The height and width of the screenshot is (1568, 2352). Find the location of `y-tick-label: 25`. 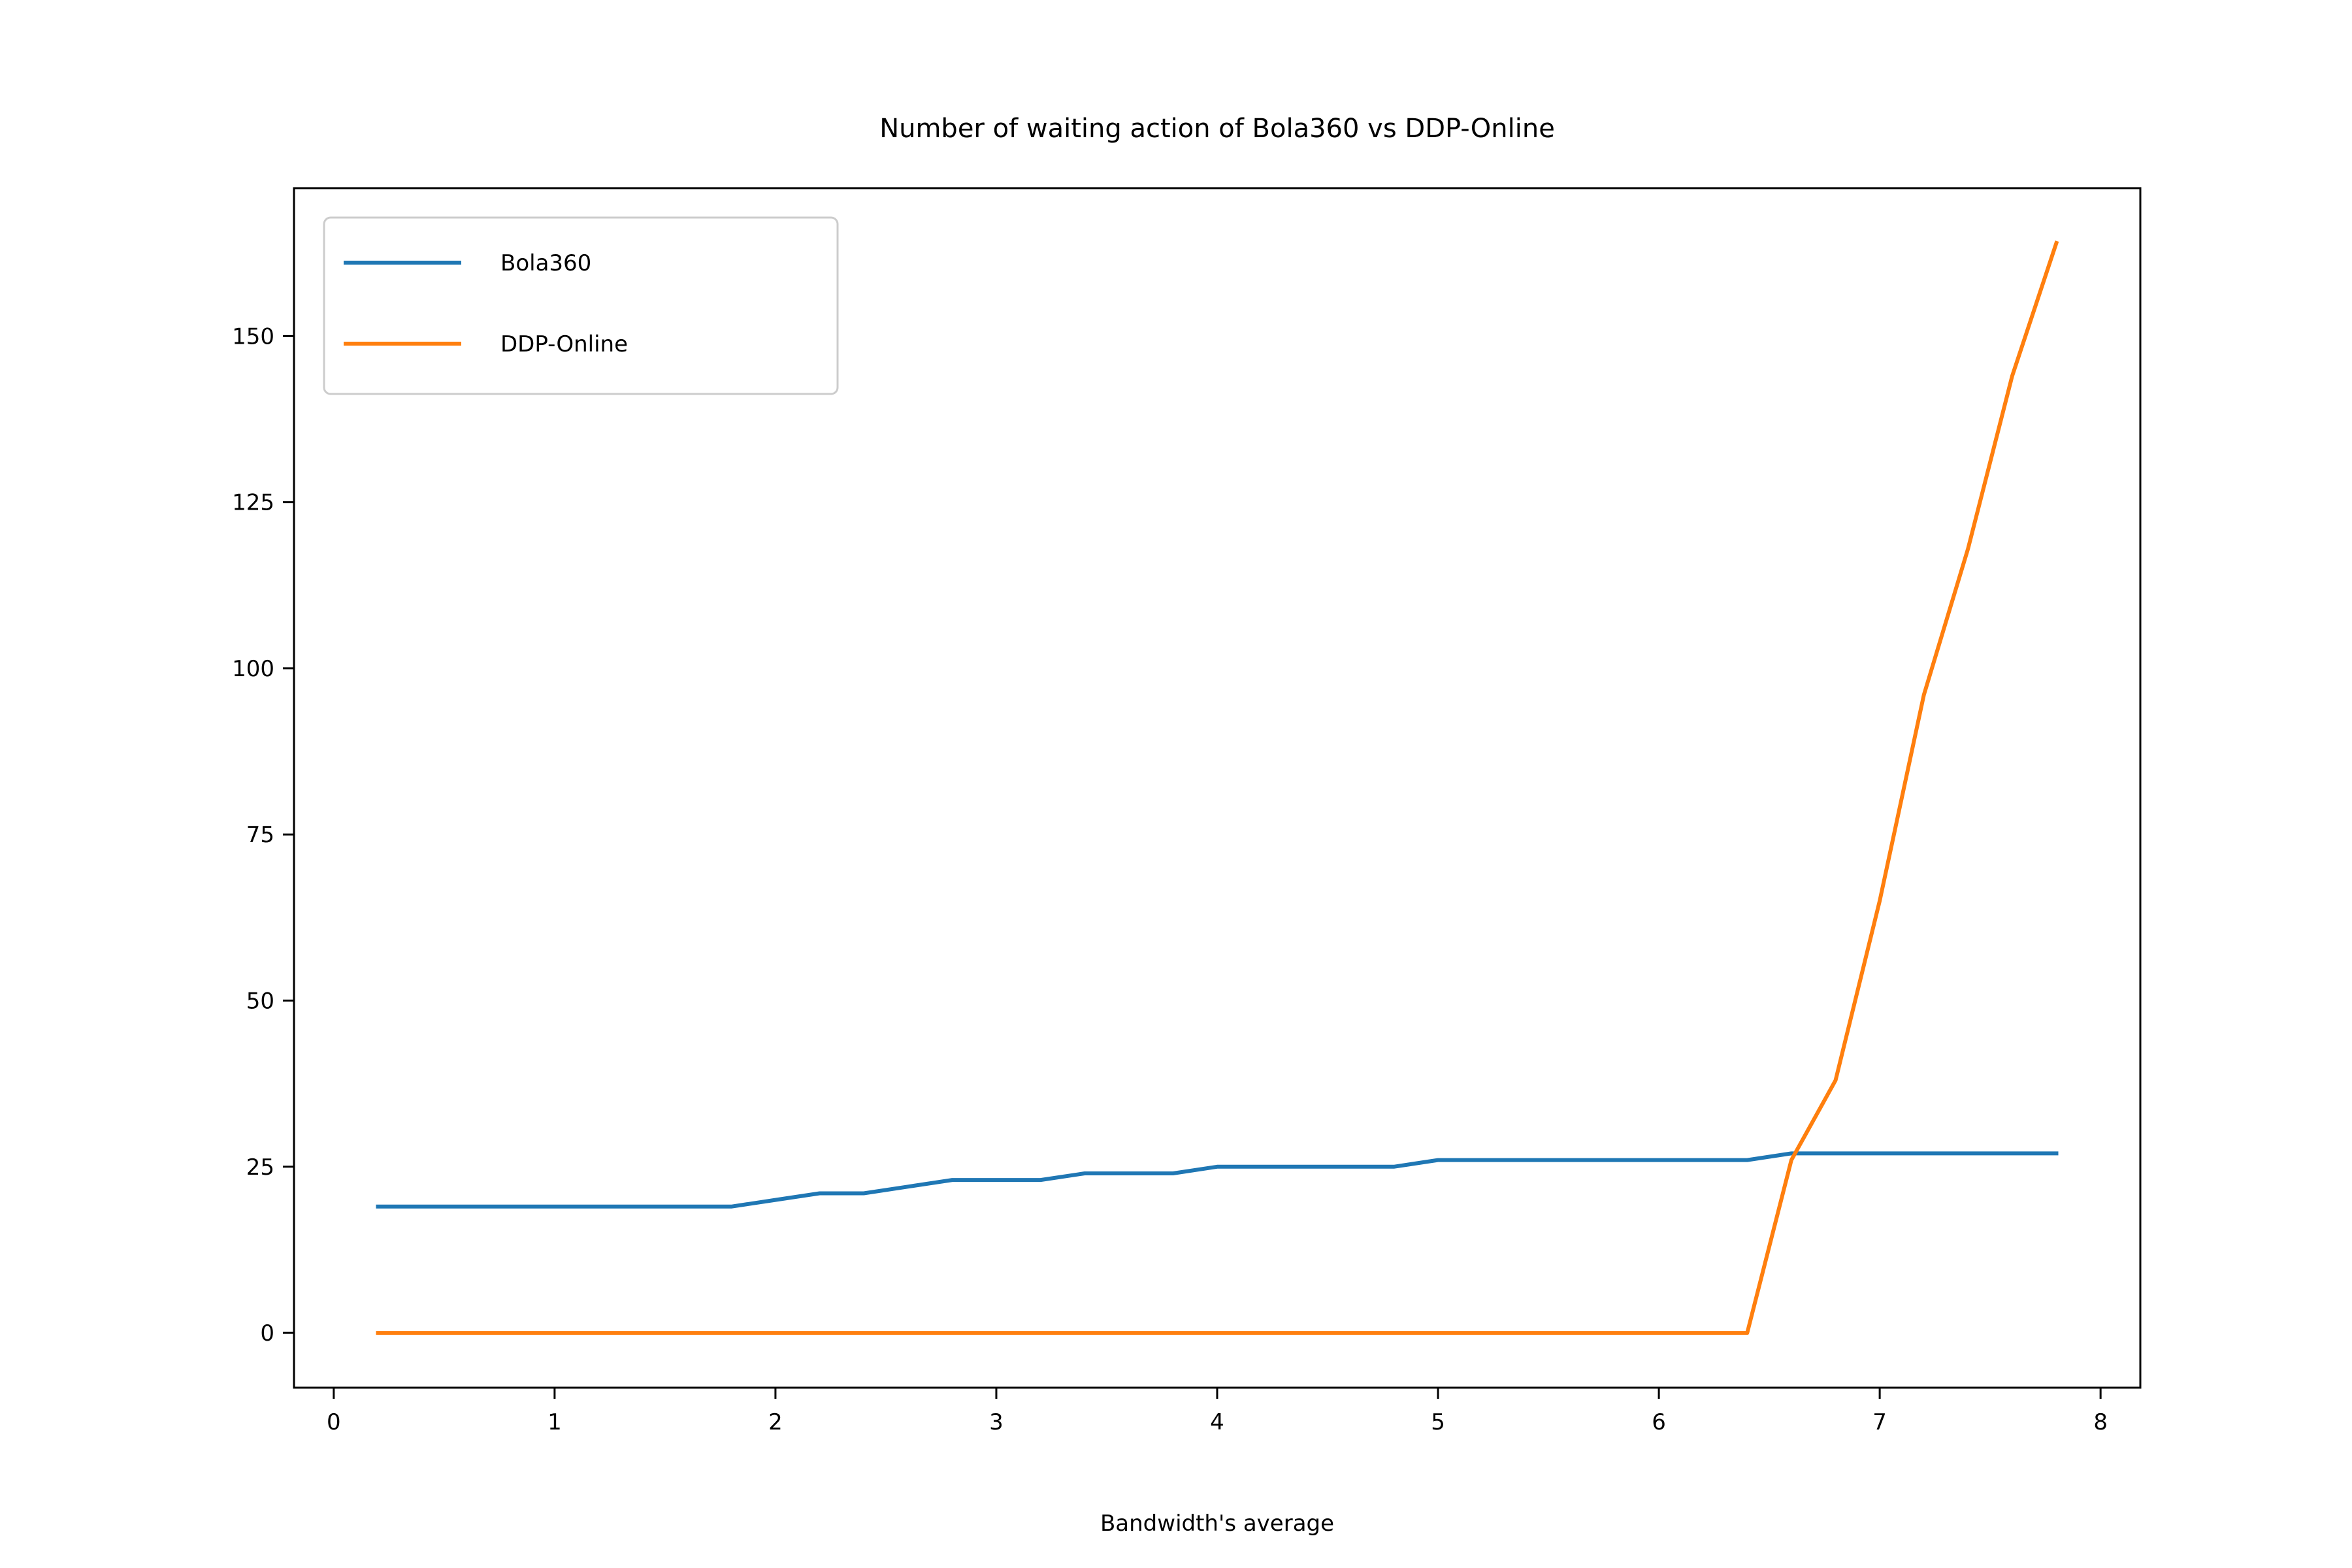

y-tick-label: 25 is located at coordinates (260, 1167).